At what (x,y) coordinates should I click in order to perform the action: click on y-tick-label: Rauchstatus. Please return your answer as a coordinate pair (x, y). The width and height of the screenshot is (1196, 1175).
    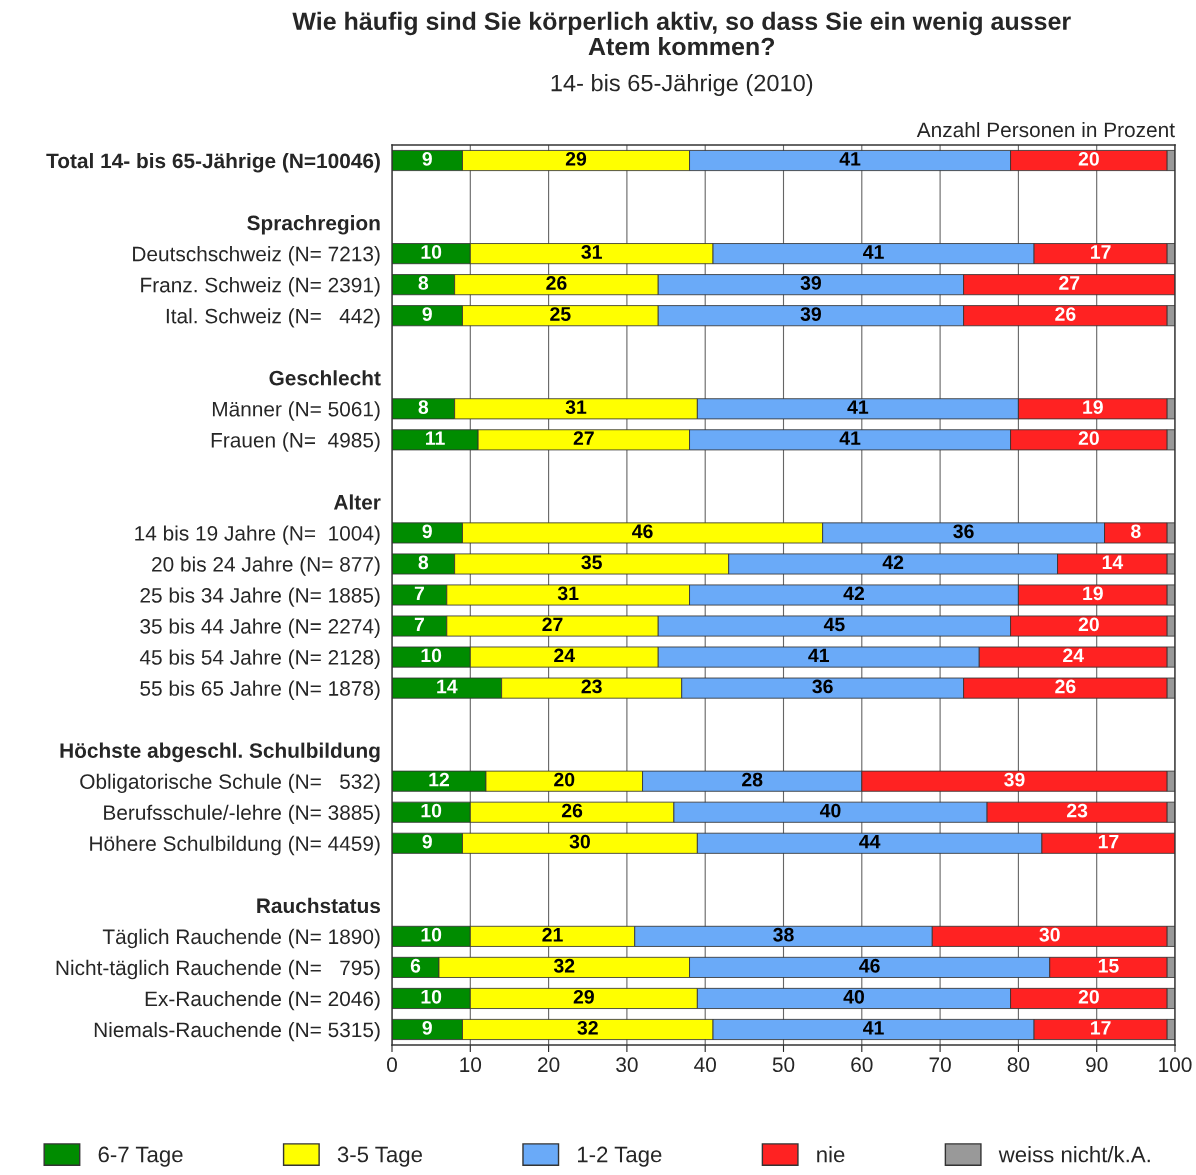
    Looking at the image, I should click on (319, 905).